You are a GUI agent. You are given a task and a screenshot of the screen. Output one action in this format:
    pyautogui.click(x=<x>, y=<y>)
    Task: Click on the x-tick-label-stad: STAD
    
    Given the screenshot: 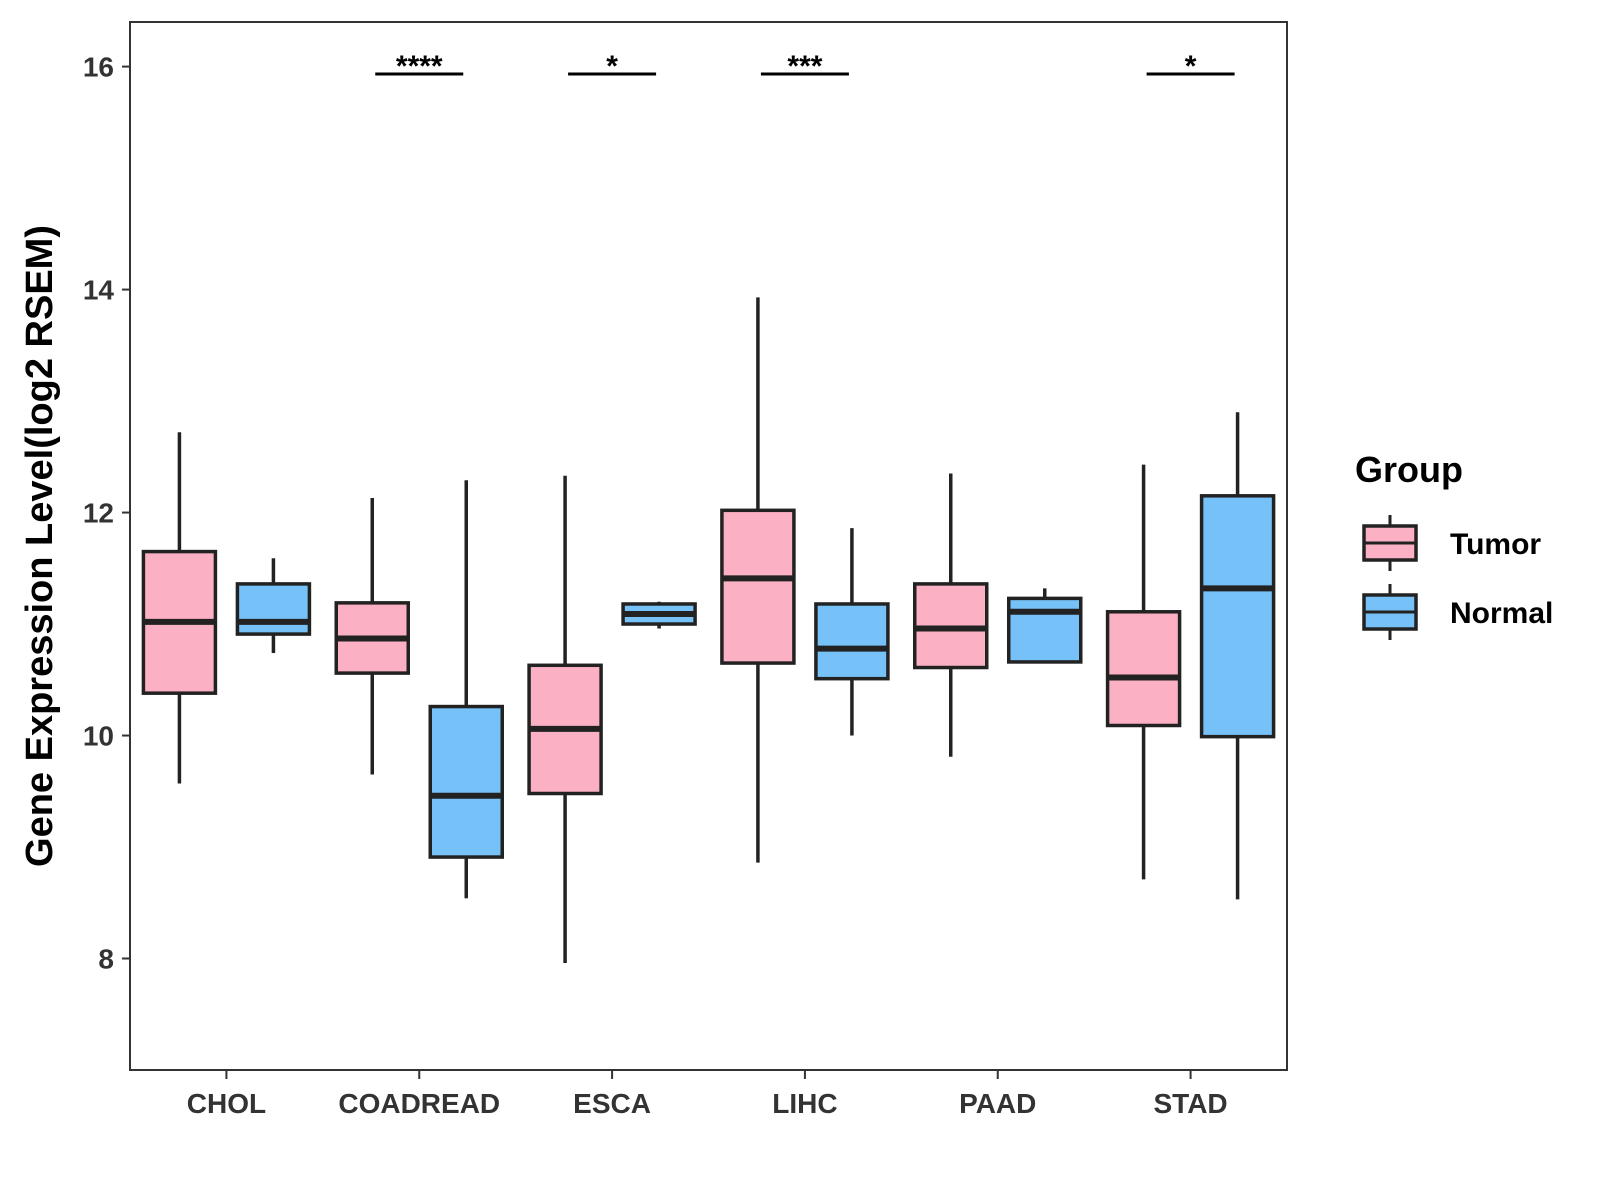 What is the action you would take?
    pyautogui.click(x=1191, y=1103)
    